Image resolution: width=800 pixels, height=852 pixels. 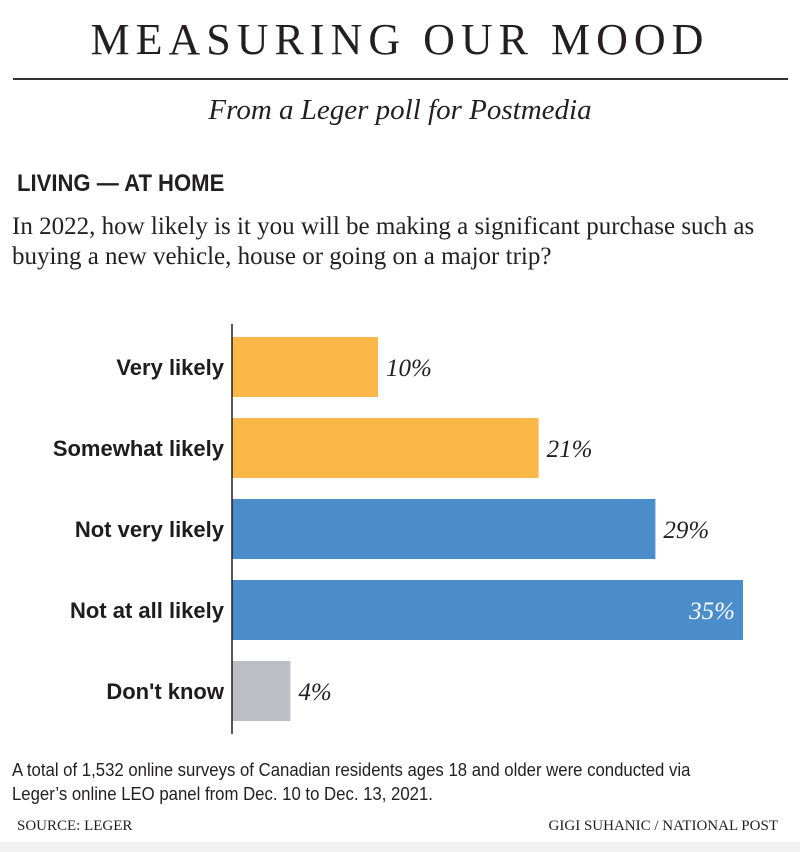 What do you see at coordinates (444, 529) in the screenshot?
I see `bar-not-very-likely` at bounding box center [444, 529].